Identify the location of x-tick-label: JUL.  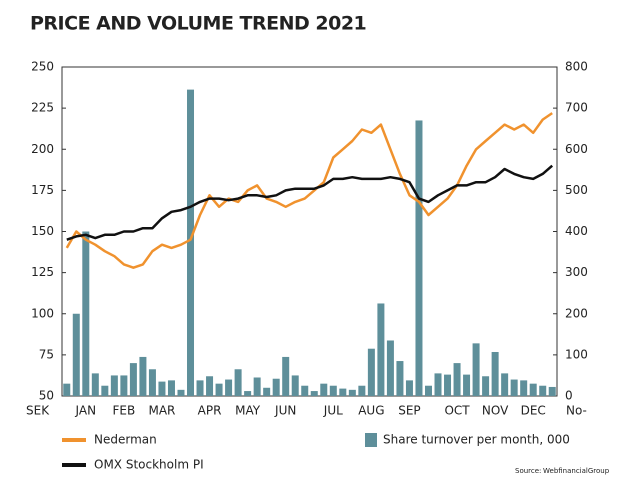
(333, 411).